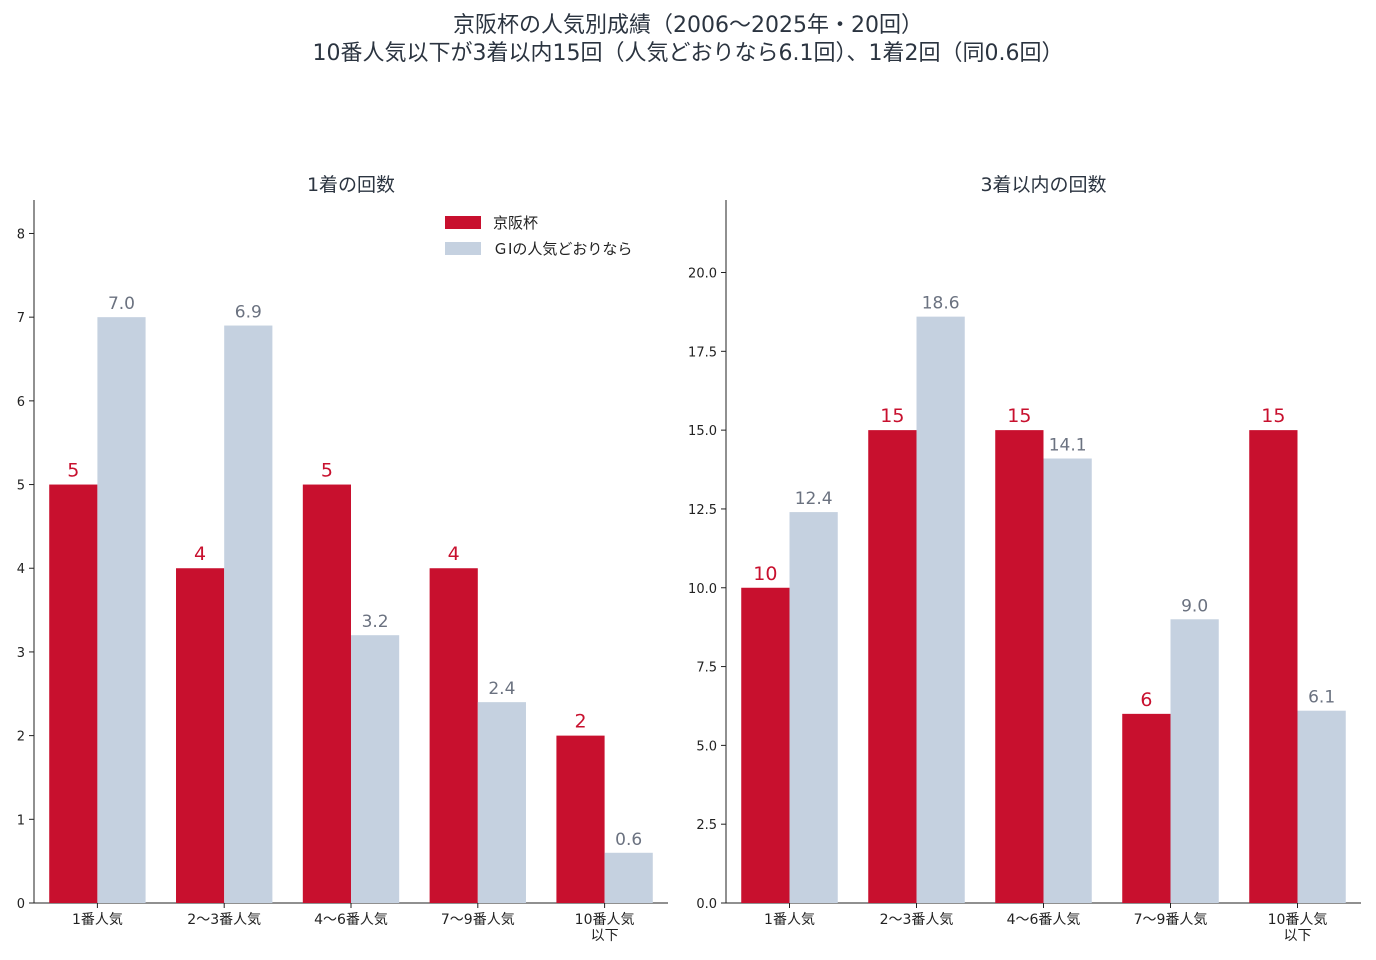 The width and height of the screenshot is (1376, 960). I want to click on panel-1-y-tick-label: 5, so click(21, 486).